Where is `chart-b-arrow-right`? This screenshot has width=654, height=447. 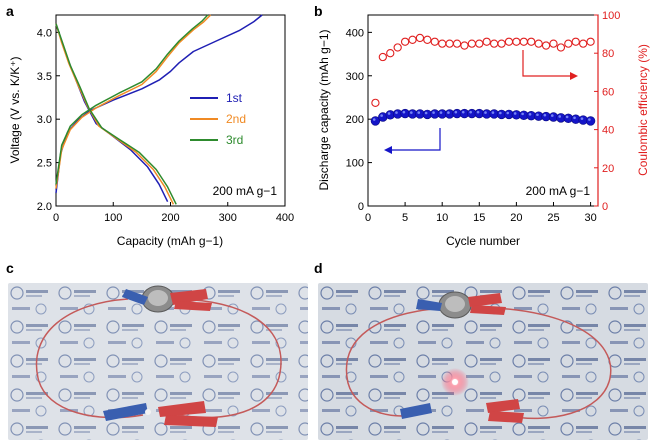 chart-b-arrow-right is located at coordinates (550, 65).